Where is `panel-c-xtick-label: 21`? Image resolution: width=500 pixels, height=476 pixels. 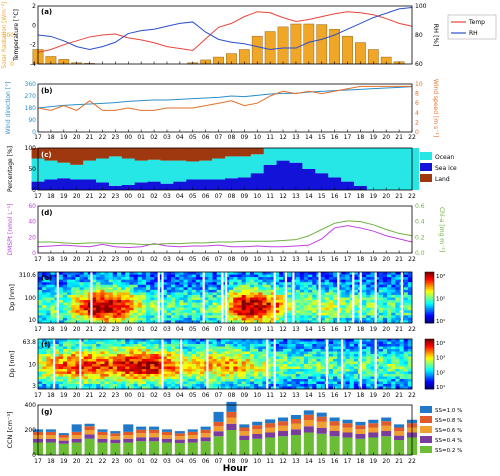
panel-c-xtick-label: 21 is located at coordinates (90, 196).